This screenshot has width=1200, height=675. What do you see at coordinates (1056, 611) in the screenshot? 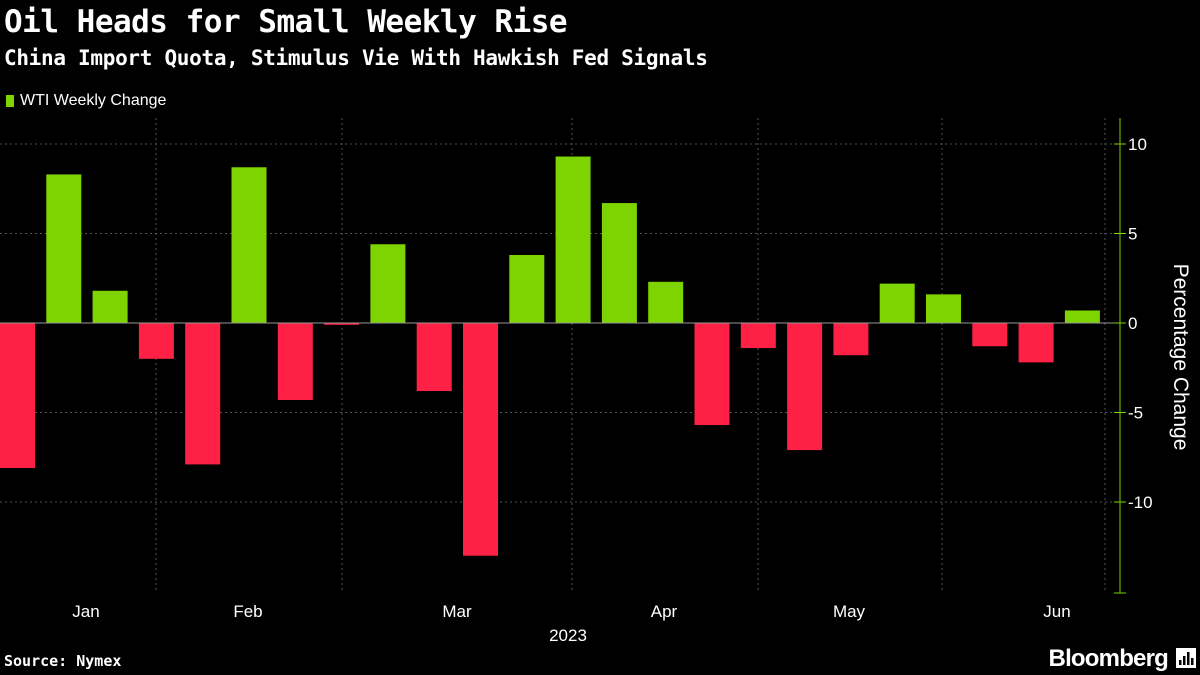
I see `x-tick-label: Jun` at bounding box center [1056, 611].